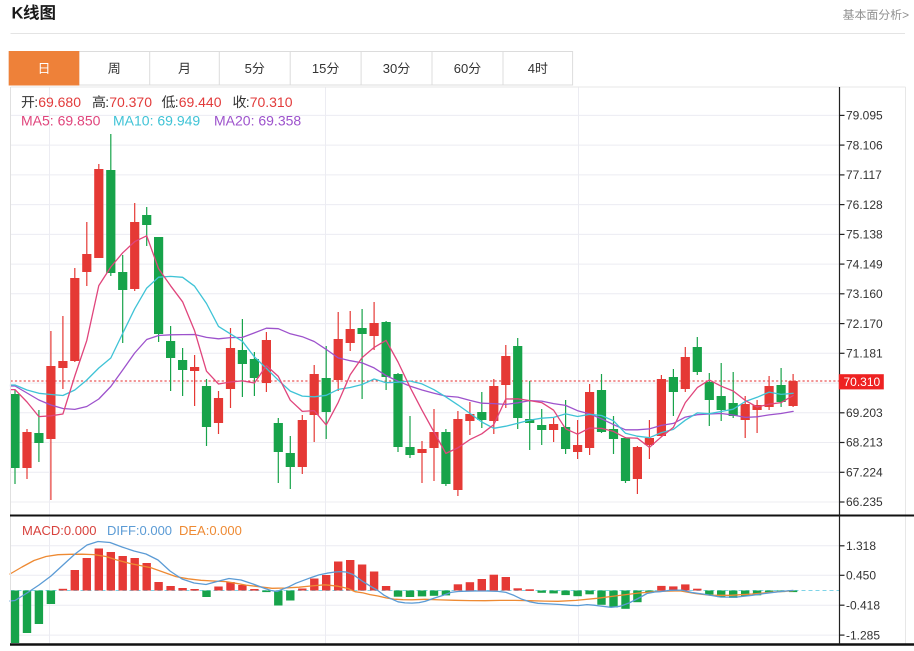 This screenshot has width=914, height=651. Describe the element at coordinates (863, 635) in the screenshot. I see `svg-text: -1.285` at that location.